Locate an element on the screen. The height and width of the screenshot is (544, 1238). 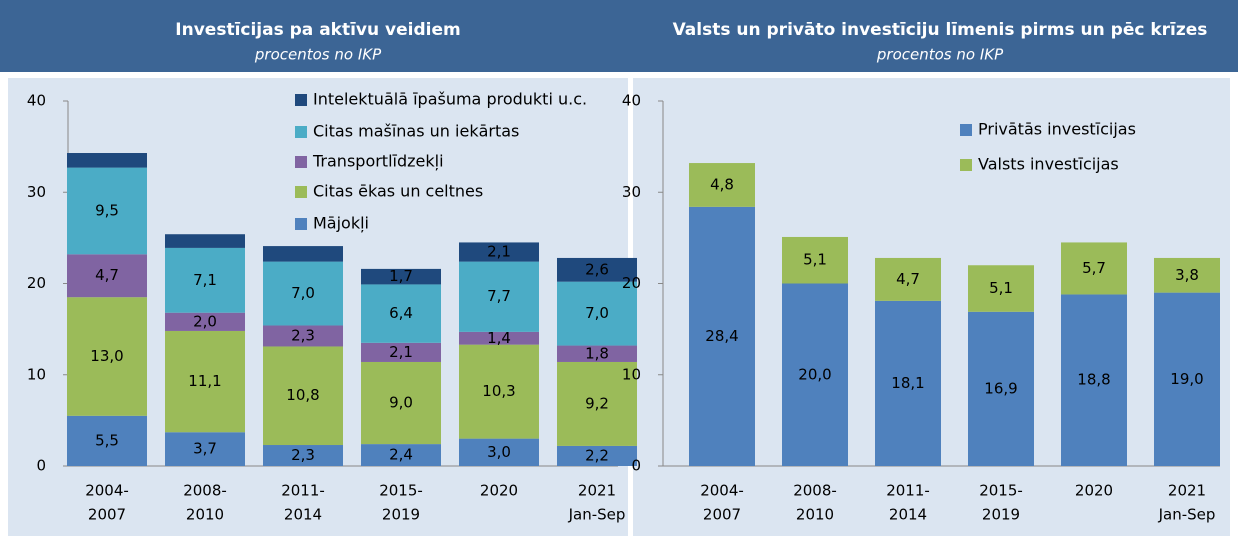
data-label: 1,4 is located at coordinates (499, 338).